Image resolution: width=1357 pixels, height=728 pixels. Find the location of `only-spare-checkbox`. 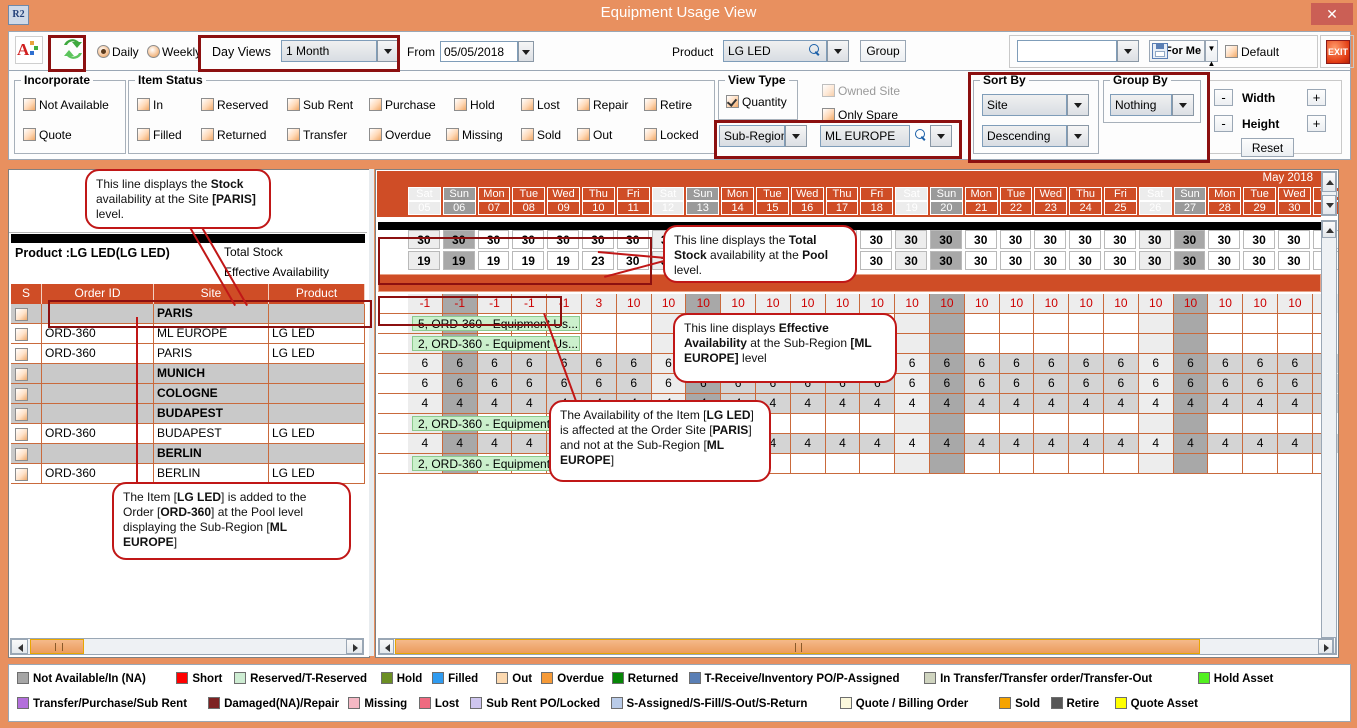

only-spare-checkbox is located at coordinates (828, 114).